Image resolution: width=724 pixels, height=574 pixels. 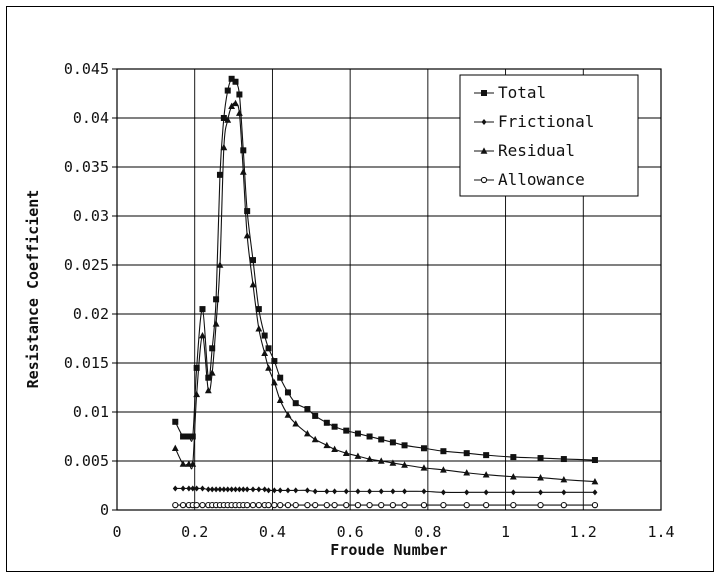 What do you see at coordinates (91, 314) in the screenshot?
I see `y-tick-label: 0.02` at bounding box center [91, 314].